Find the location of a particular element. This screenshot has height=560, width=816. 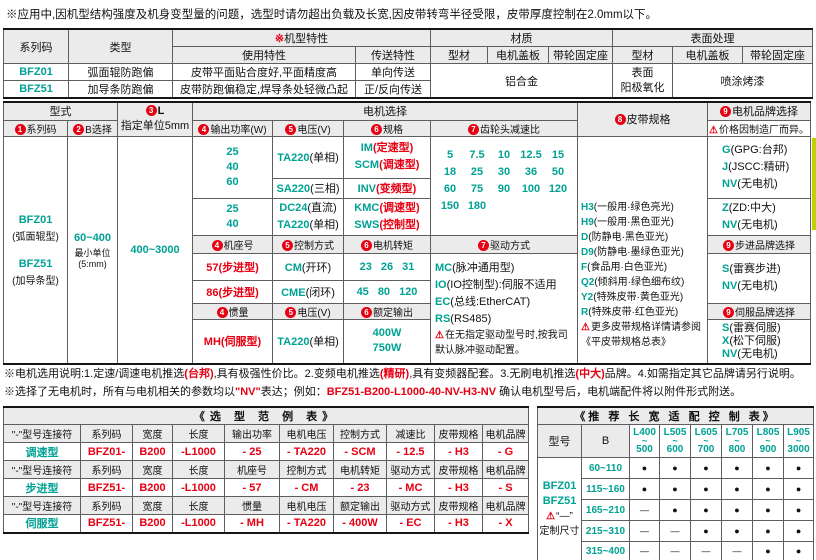

header-motor-select: 电机选择 is located at coordinates (385, 111).